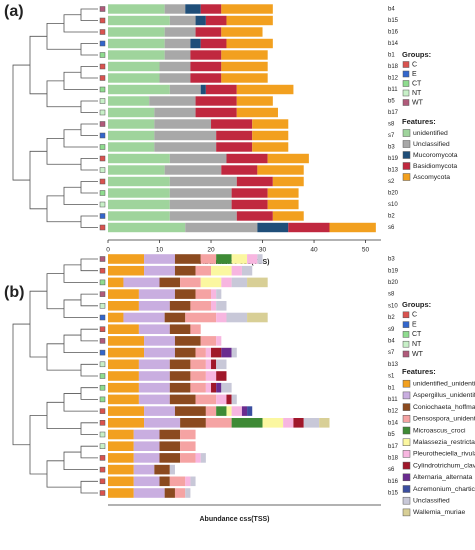  What do you see at coordinates (431, 177) in the screenshot?
I see `legend-label: Ascomycota` at bounding box center [431, 177].